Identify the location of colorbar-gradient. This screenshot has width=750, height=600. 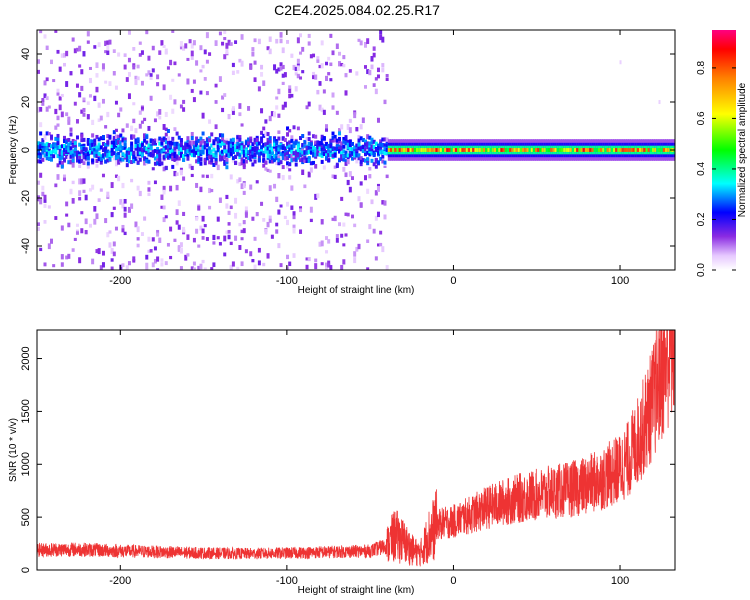
(724, 150).